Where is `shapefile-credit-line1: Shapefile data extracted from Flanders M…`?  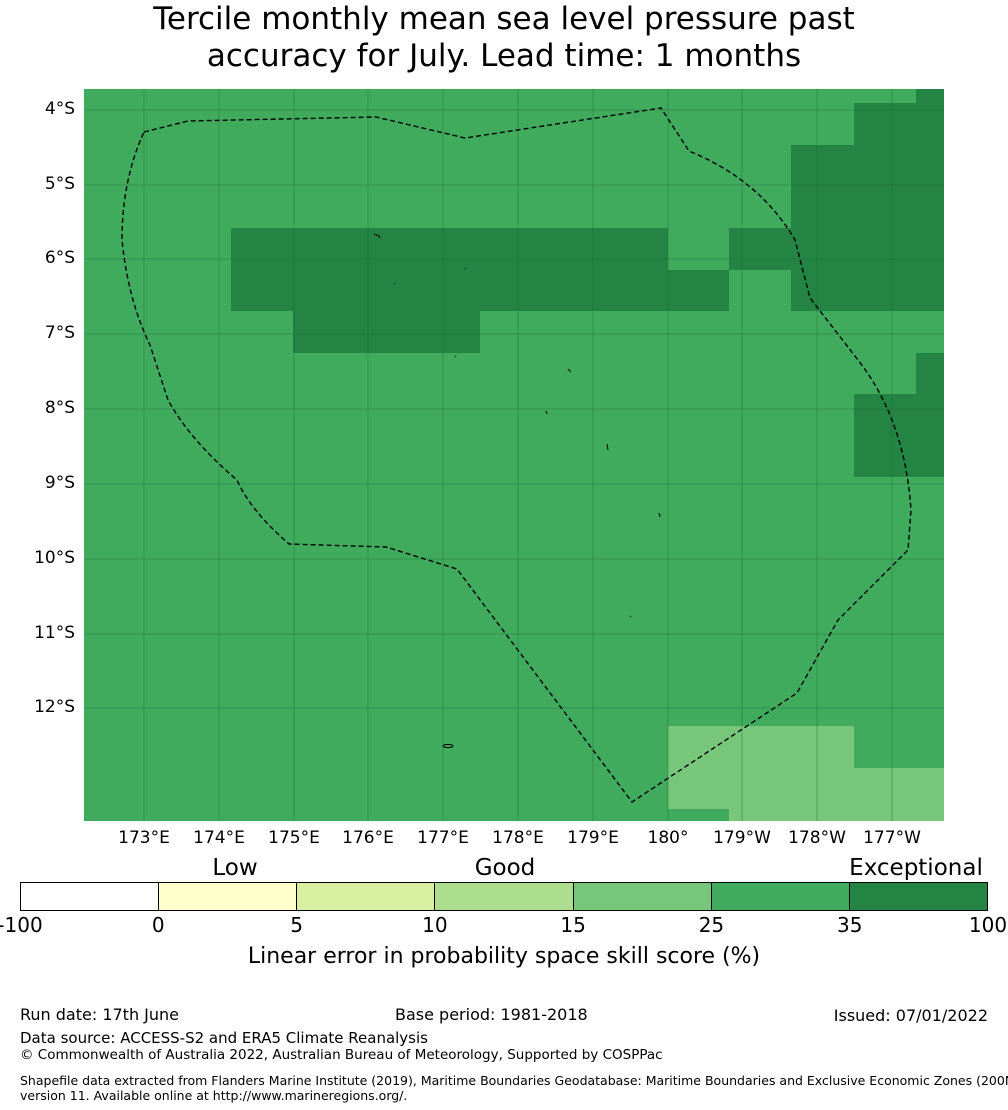
shapefile-credit-line1: Shapefile data extracted from Flanders M… is located at coordinates (514, 1080).